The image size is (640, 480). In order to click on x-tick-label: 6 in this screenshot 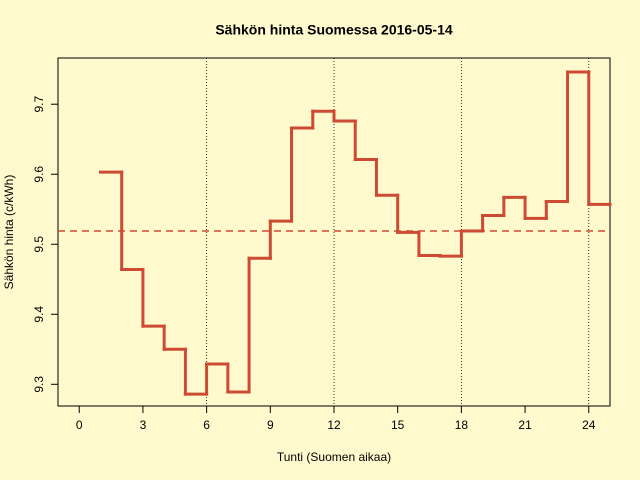, I will do `click(206, 425)`.